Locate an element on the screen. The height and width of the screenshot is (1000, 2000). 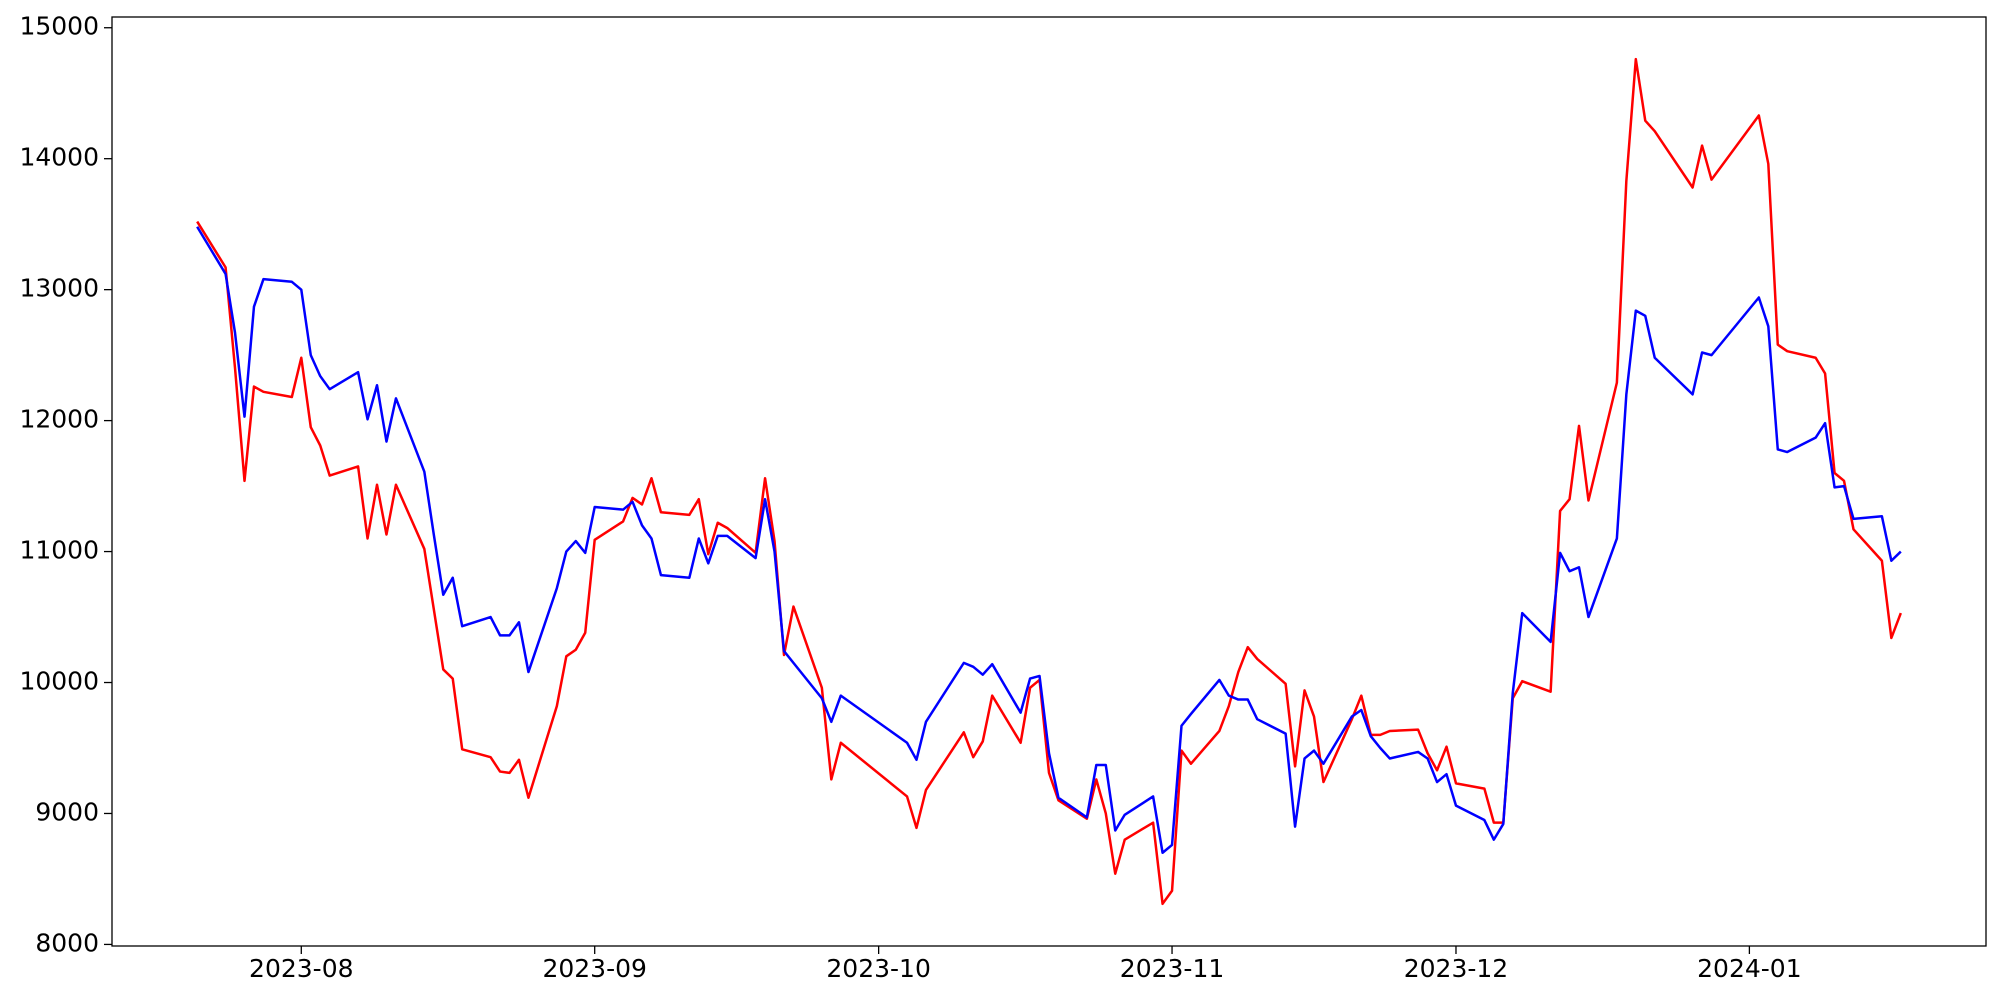
x-tick-label: 2023-08 is located at coordinates (301, 968).